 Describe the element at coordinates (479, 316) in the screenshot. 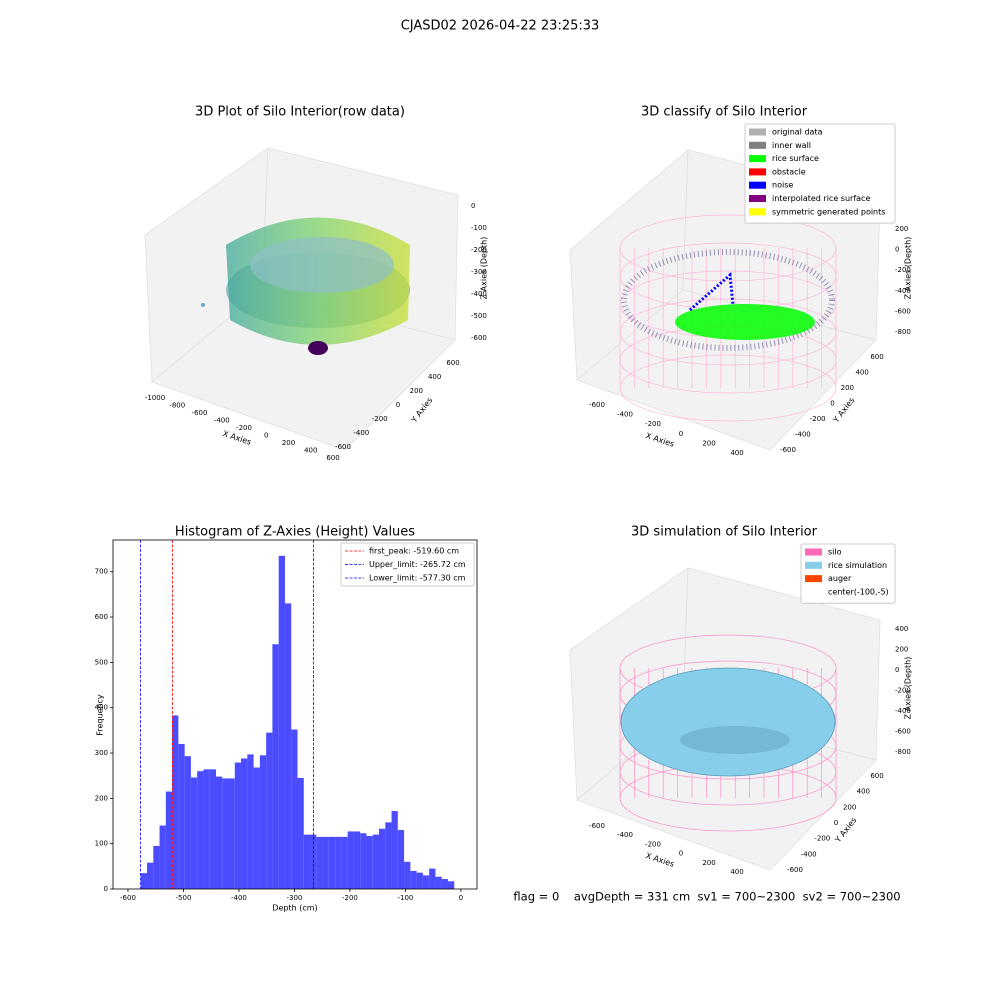

I see `z-tick-label: -500` at that location.